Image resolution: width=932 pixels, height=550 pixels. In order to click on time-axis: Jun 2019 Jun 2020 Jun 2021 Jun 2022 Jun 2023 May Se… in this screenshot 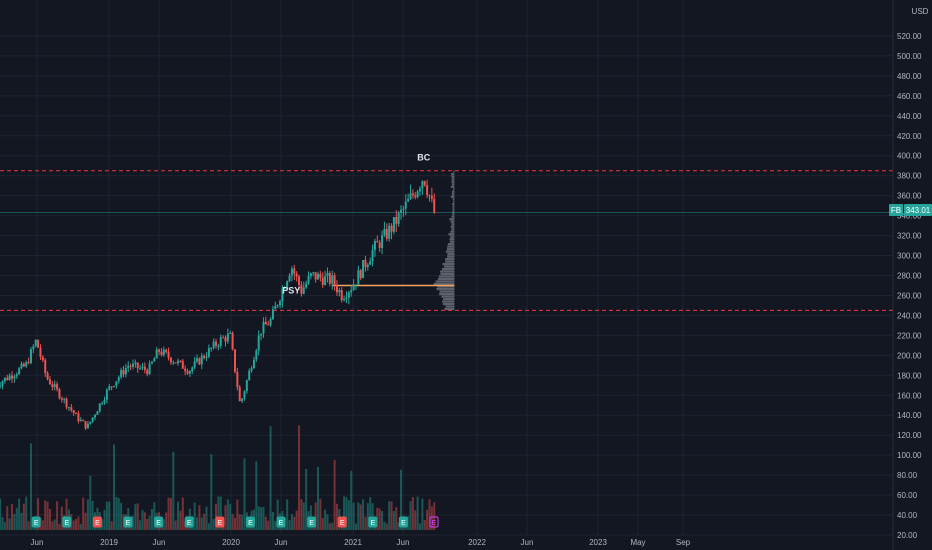, I will do `click(361, 542)`.